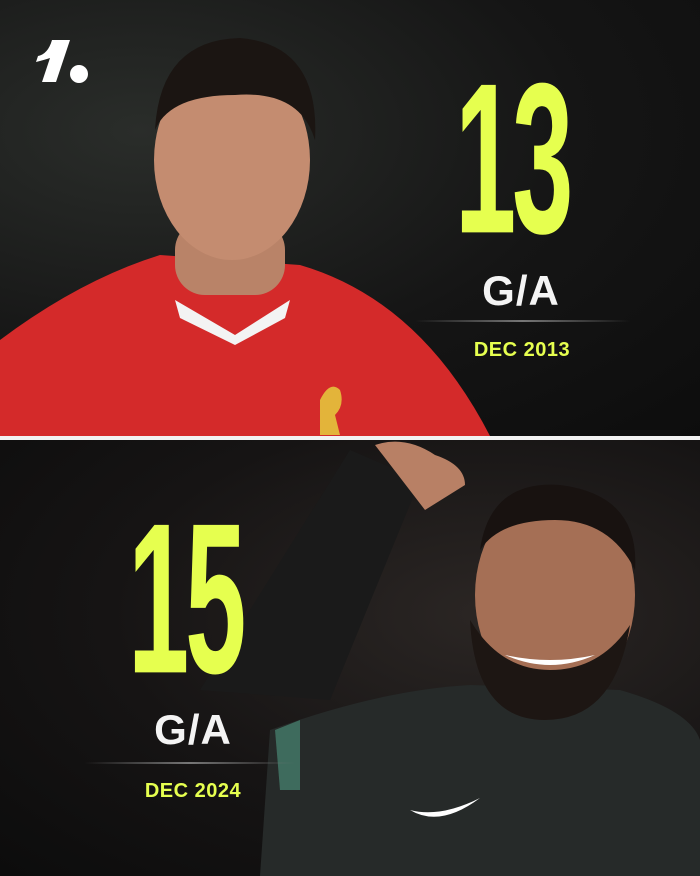 Image resolution: width=700 pixels, height=876 pixels. Describe the element at coordinates (193, 791) in the screenshot. I see `stat-date: DEC 2024` at that location.